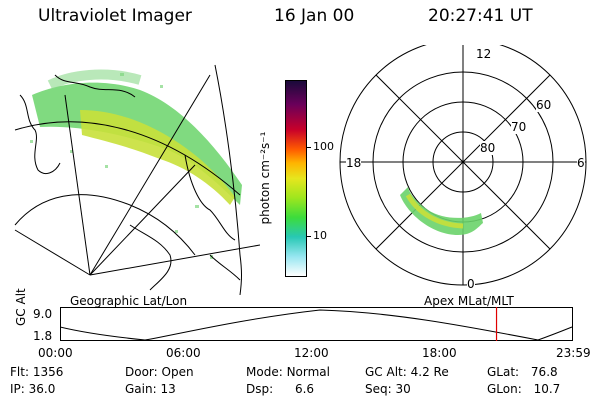 The image size is (600, 400). I want to click on status-mode: Mode: Normal, so click(288, 372).